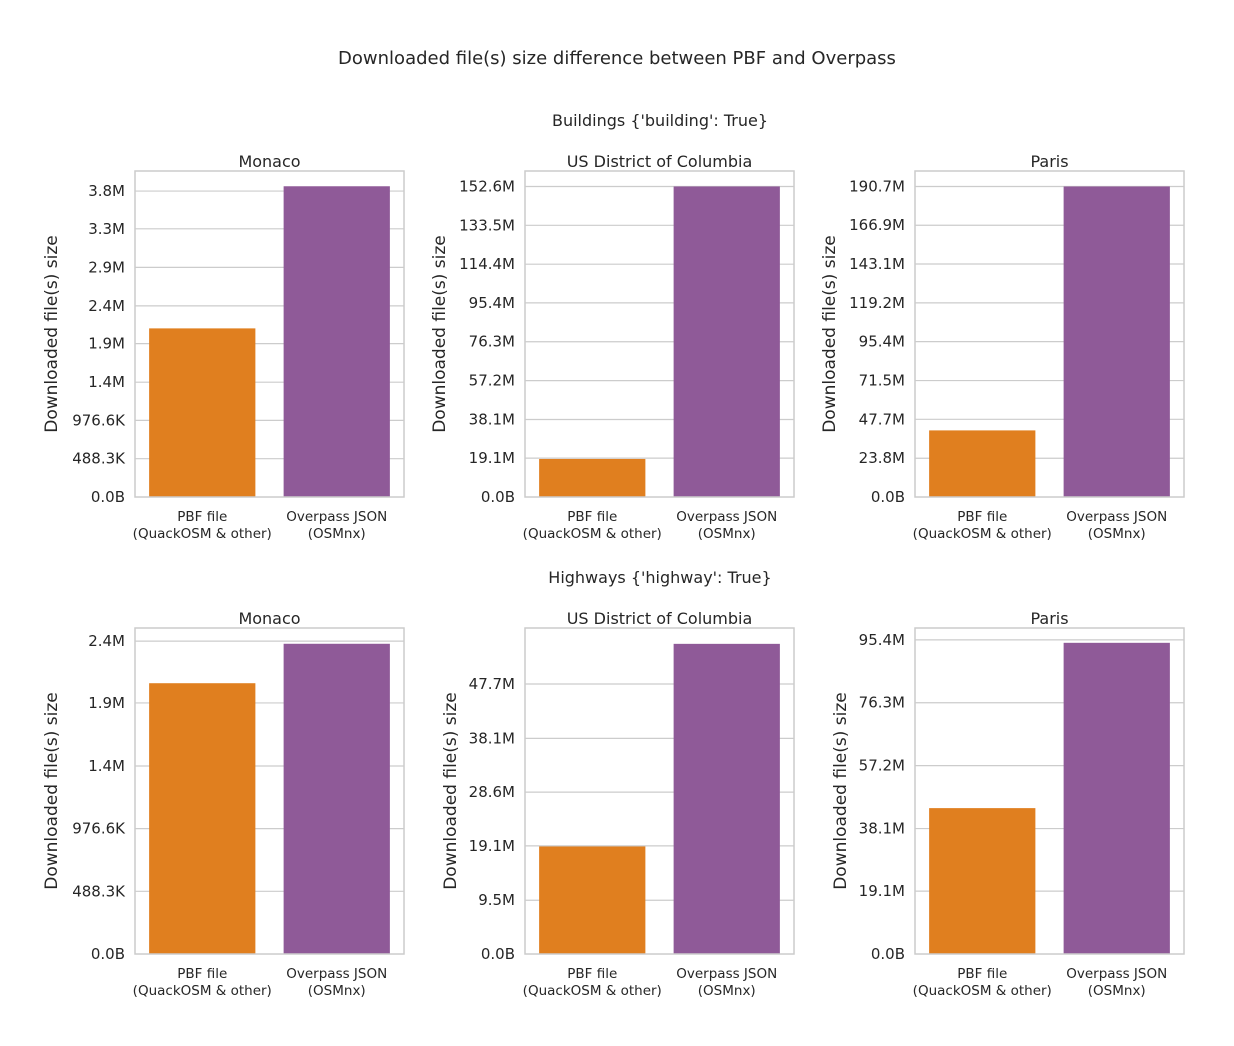 The height and width of the screenshot is (1046, 1234). I want to click on y-tick-label: 133.5M, so click(487, 225).